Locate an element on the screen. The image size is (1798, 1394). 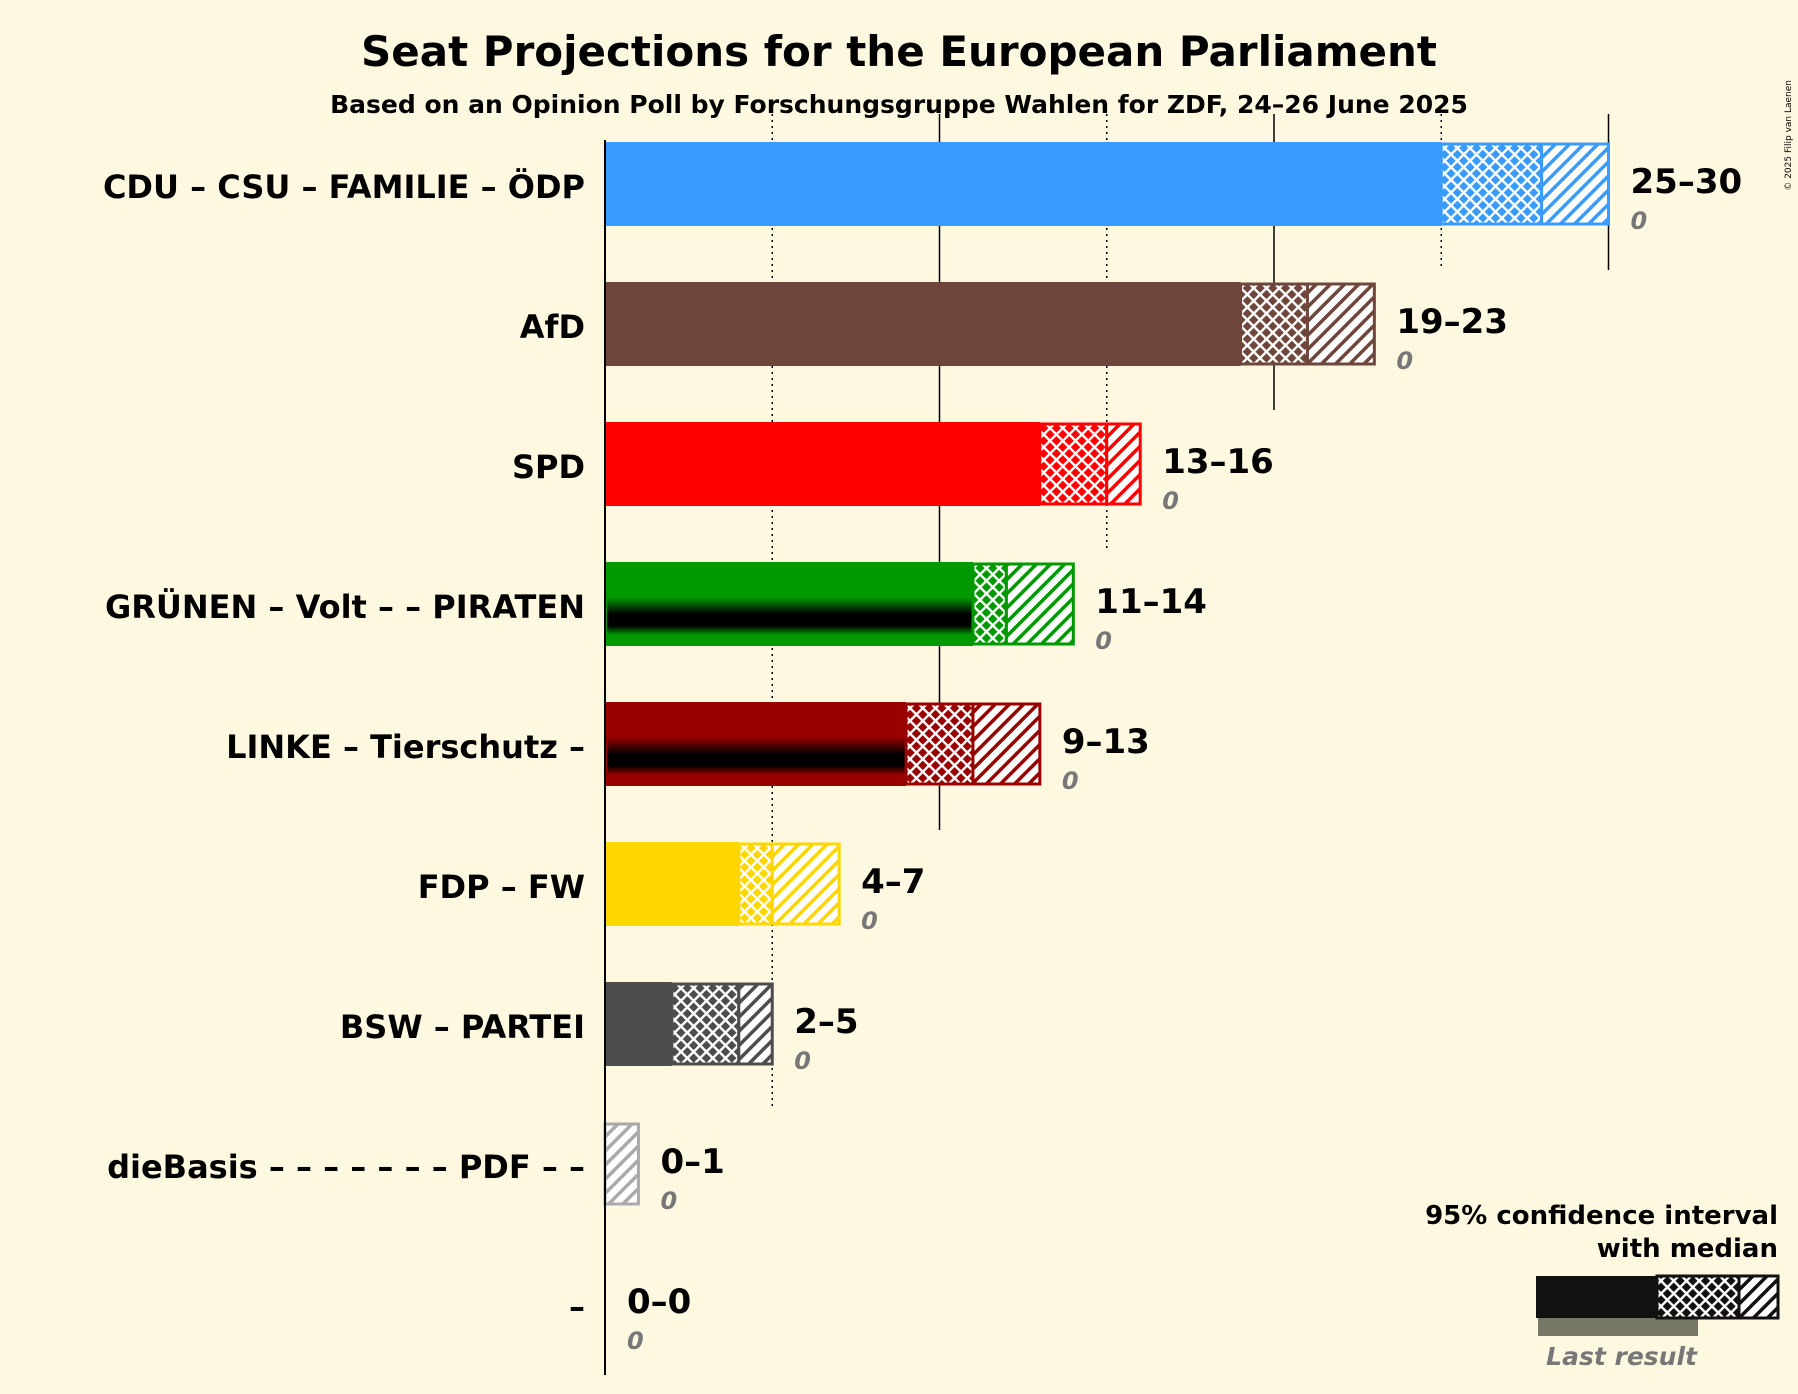
party-3-median-hatch is located at coordinates (1073, 464).